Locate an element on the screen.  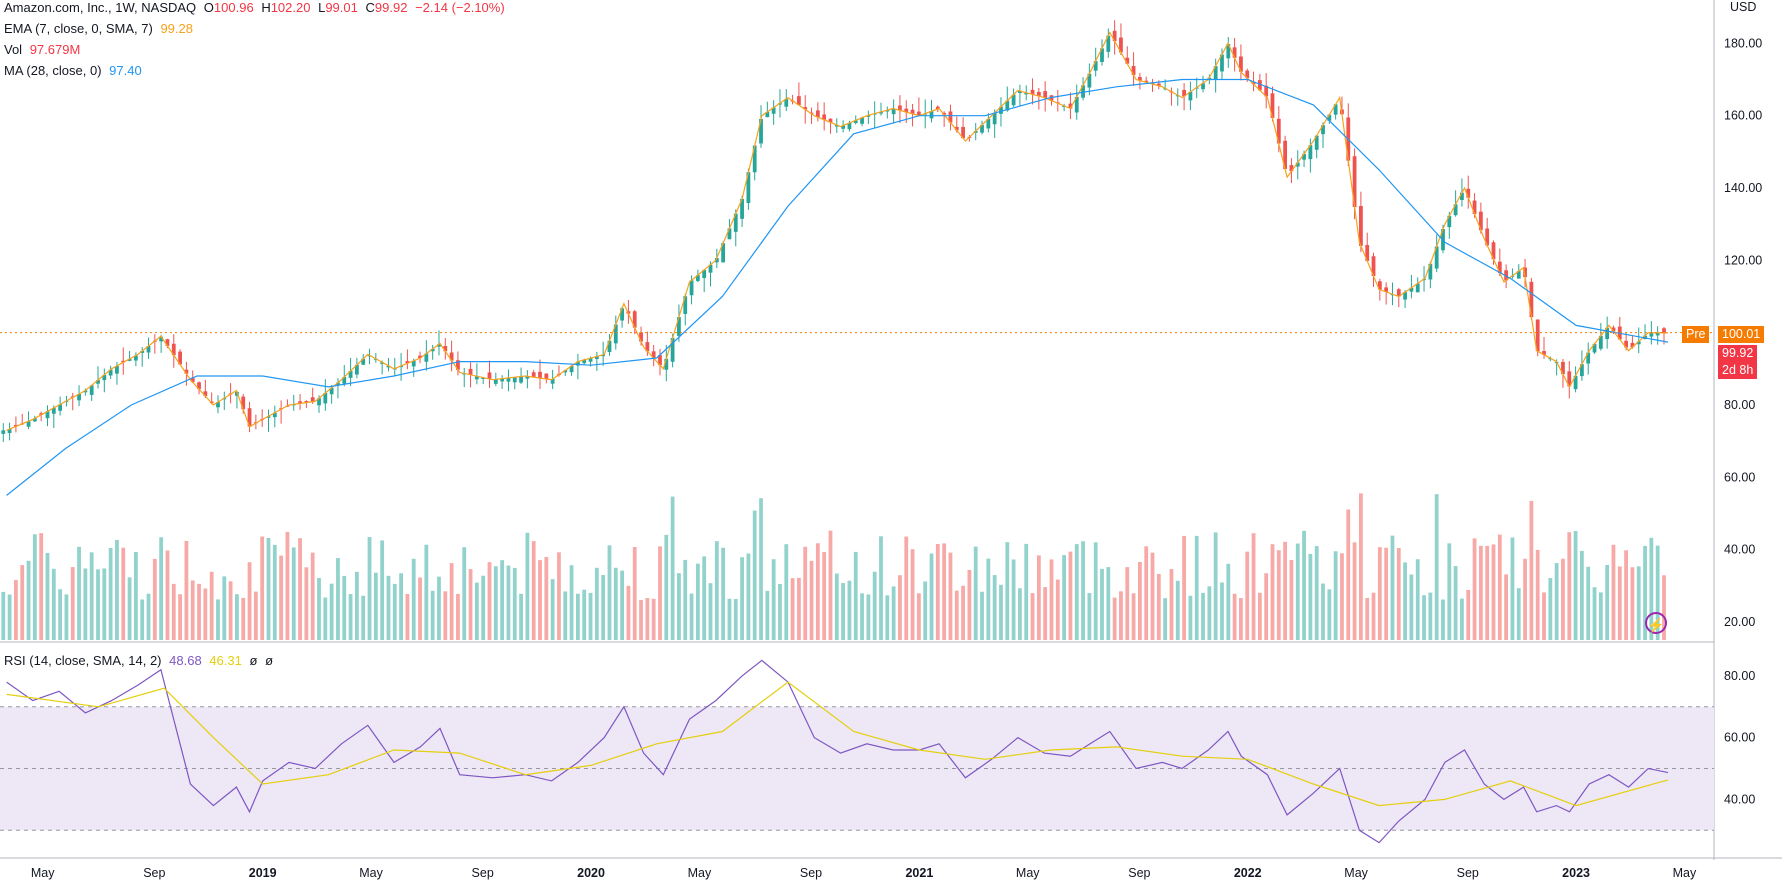
symbol-line: Amazon.com, Inc., 1W, NASDAQ is located at coordinates (100, 7).